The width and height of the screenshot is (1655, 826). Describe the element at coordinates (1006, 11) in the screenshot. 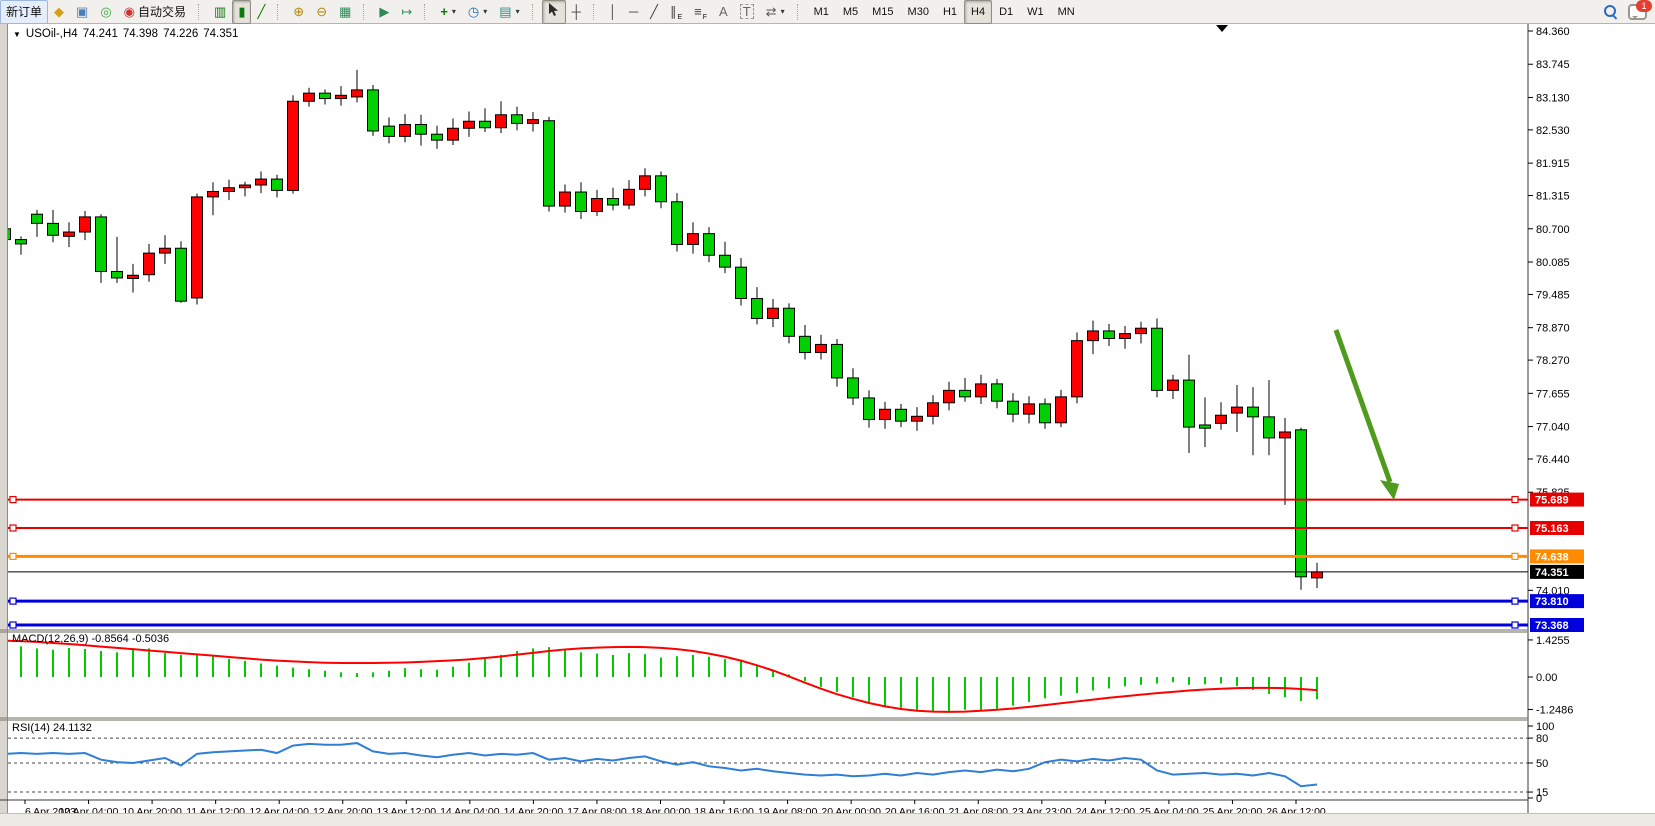

I see `timeframe-button-D1: D1` at that location.